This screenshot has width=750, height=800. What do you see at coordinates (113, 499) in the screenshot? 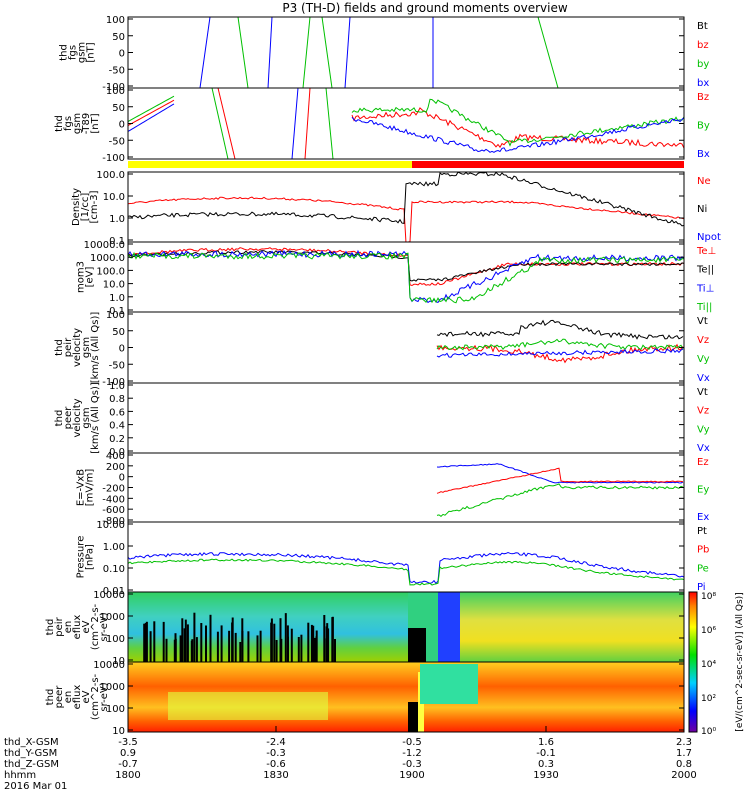
I see `ytick-label: -400` at bounding box center [113, 499].